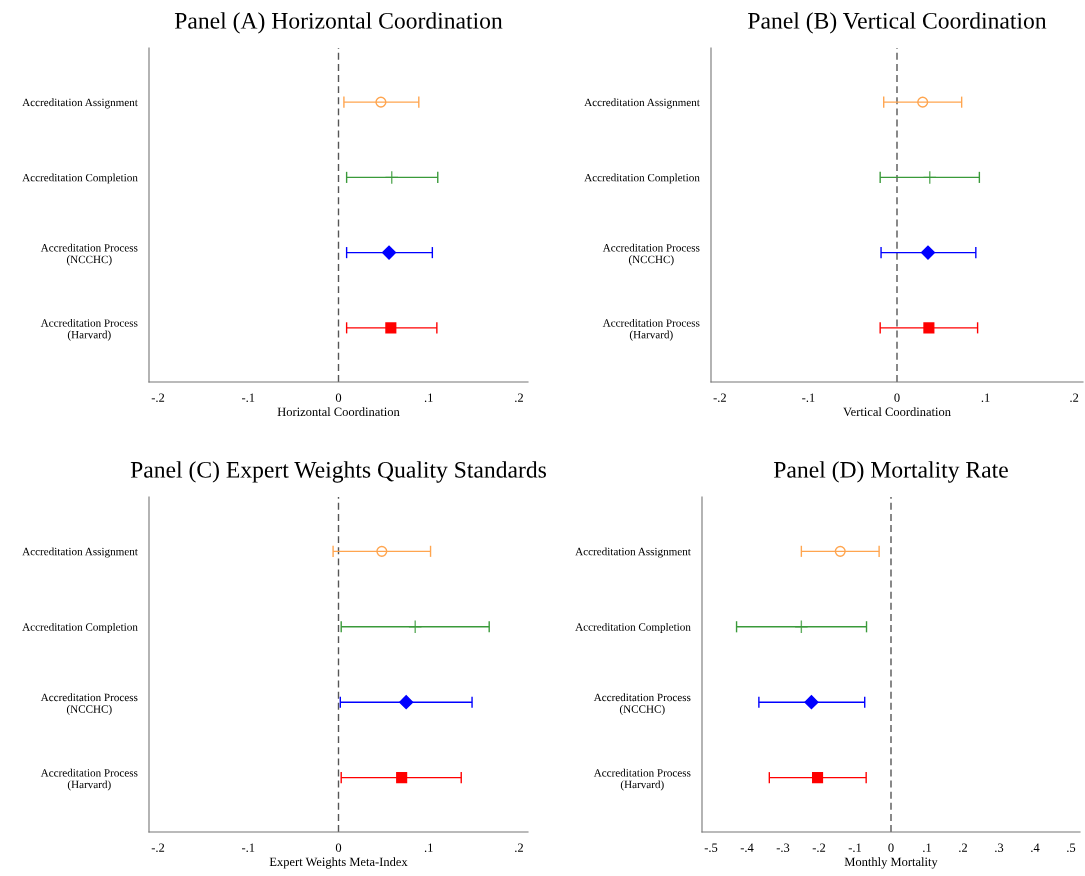 This screenshot has height=876, width=1085. Describe the element at coordinates (1035, 847) in the screenshot. I see `x-tick-label: .4` at that location.